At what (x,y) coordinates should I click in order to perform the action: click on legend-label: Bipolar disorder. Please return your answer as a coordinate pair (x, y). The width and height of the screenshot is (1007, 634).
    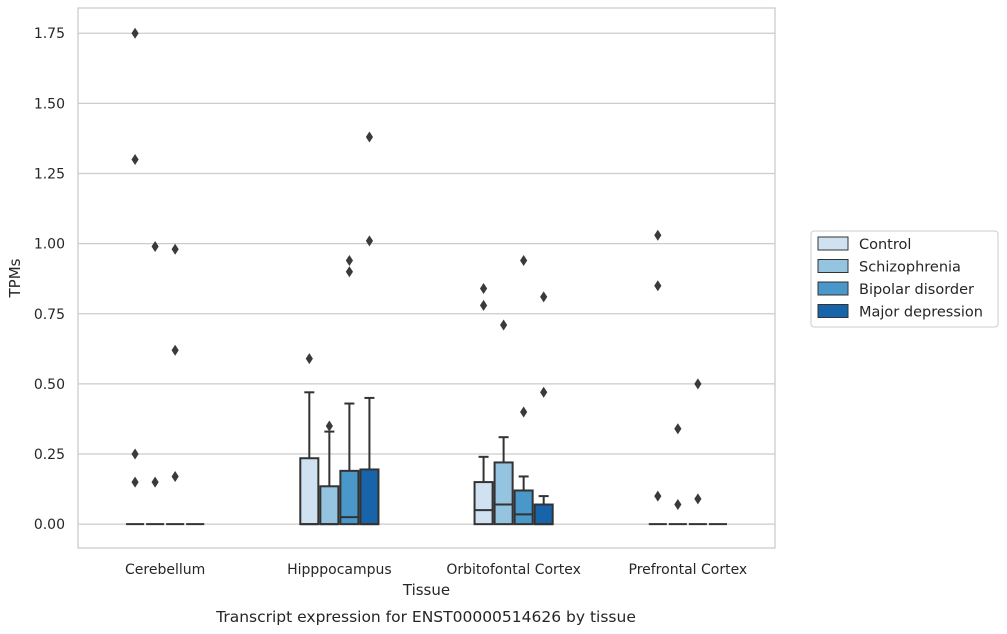
    Looking at the image, I should click on (916, 290).